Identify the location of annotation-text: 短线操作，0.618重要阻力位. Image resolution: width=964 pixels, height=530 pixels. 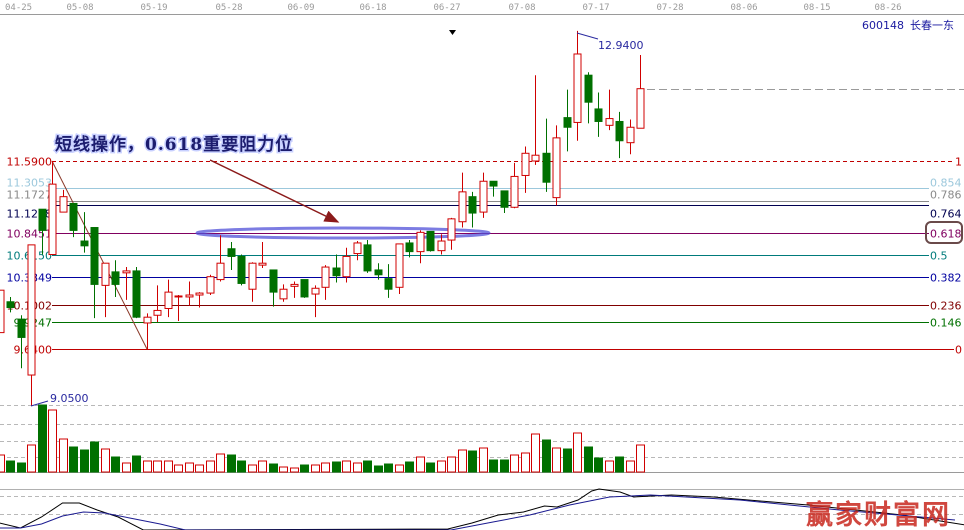
(174, 144).